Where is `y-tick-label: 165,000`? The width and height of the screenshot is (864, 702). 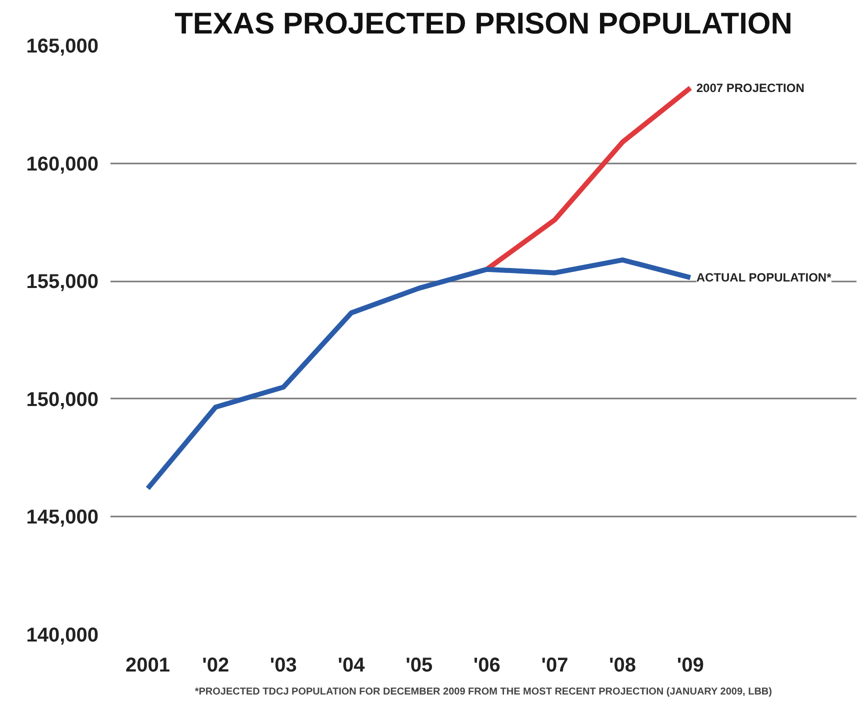 y-tick-label: 165,000 is located at coordinates (62, 47).